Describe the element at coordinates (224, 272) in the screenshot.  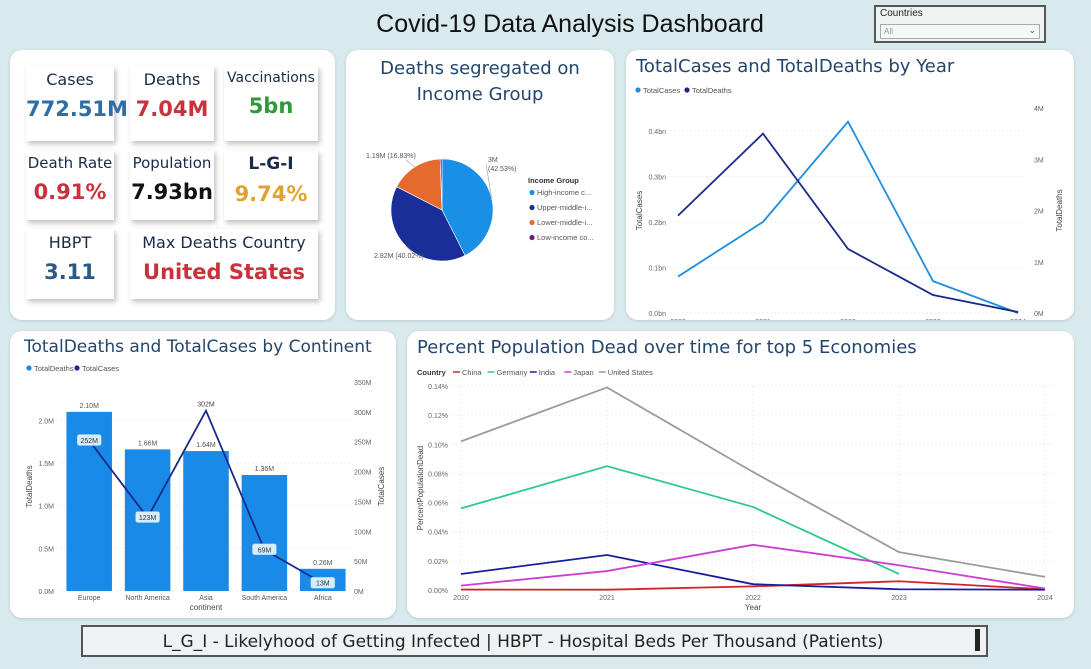
I see `max-deaths-country-value: United States` at that location.